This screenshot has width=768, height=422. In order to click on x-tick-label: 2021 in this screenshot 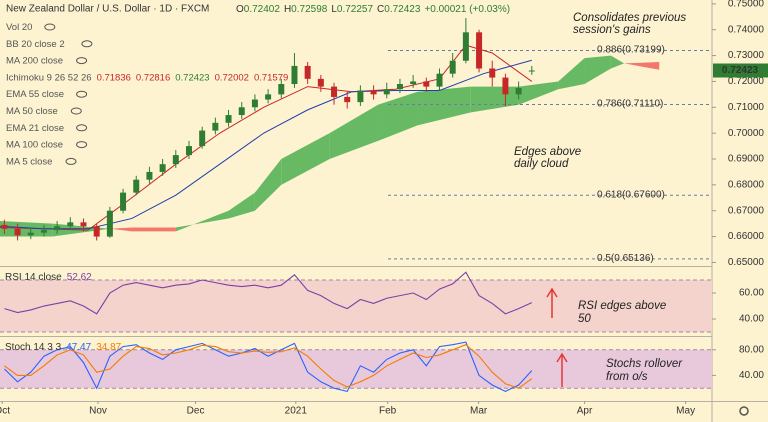, I will do `click(296, 411)`.